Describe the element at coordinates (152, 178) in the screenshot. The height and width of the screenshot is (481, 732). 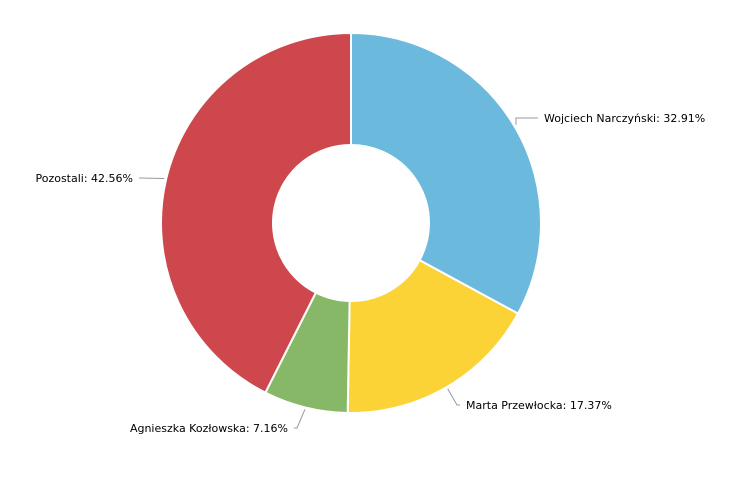
I see `leader-line-pozostali` at that location.